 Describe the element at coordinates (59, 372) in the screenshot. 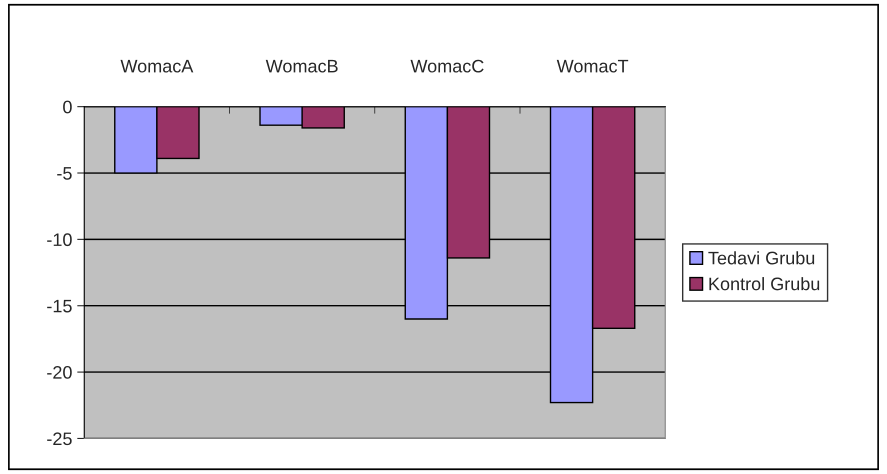

I see `y-tick-label: -20` at that location.